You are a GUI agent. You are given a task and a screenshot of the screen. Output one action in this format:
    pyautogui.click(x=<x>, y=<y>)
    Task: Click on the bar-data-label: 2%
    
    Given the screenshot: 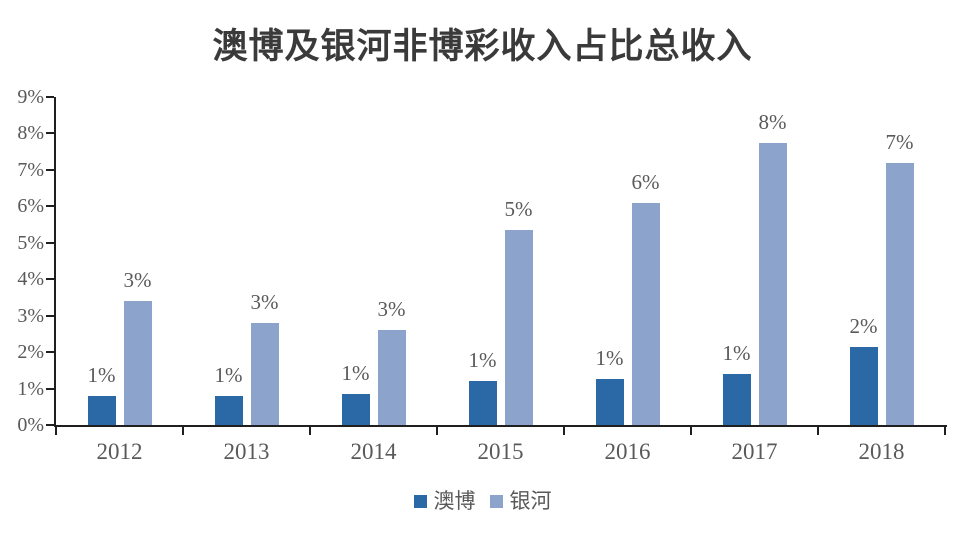 What is the action you would take?
    pyautogui.click(x=863, y=326)
    